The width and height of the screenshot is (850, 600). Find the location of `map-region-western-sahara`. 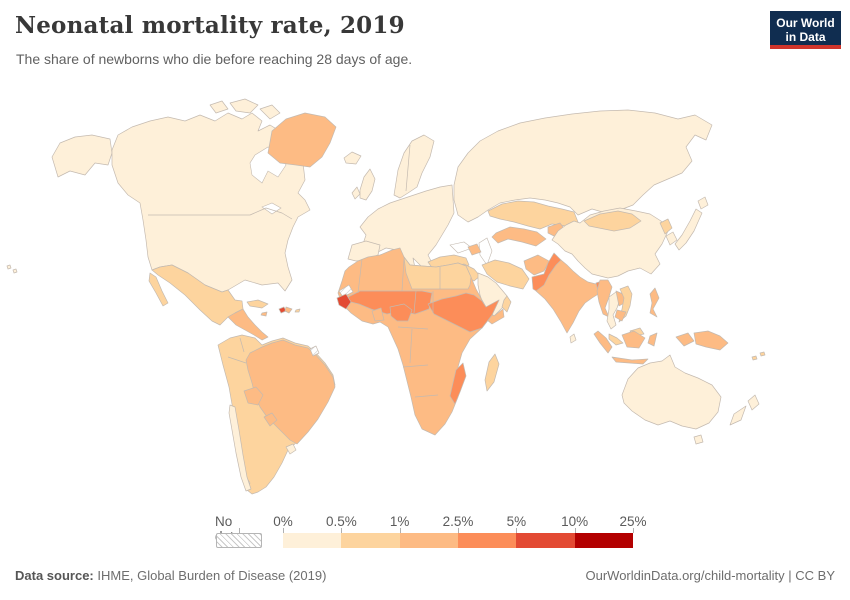

map-region-western-sahara is located at coordinates (346, 291).